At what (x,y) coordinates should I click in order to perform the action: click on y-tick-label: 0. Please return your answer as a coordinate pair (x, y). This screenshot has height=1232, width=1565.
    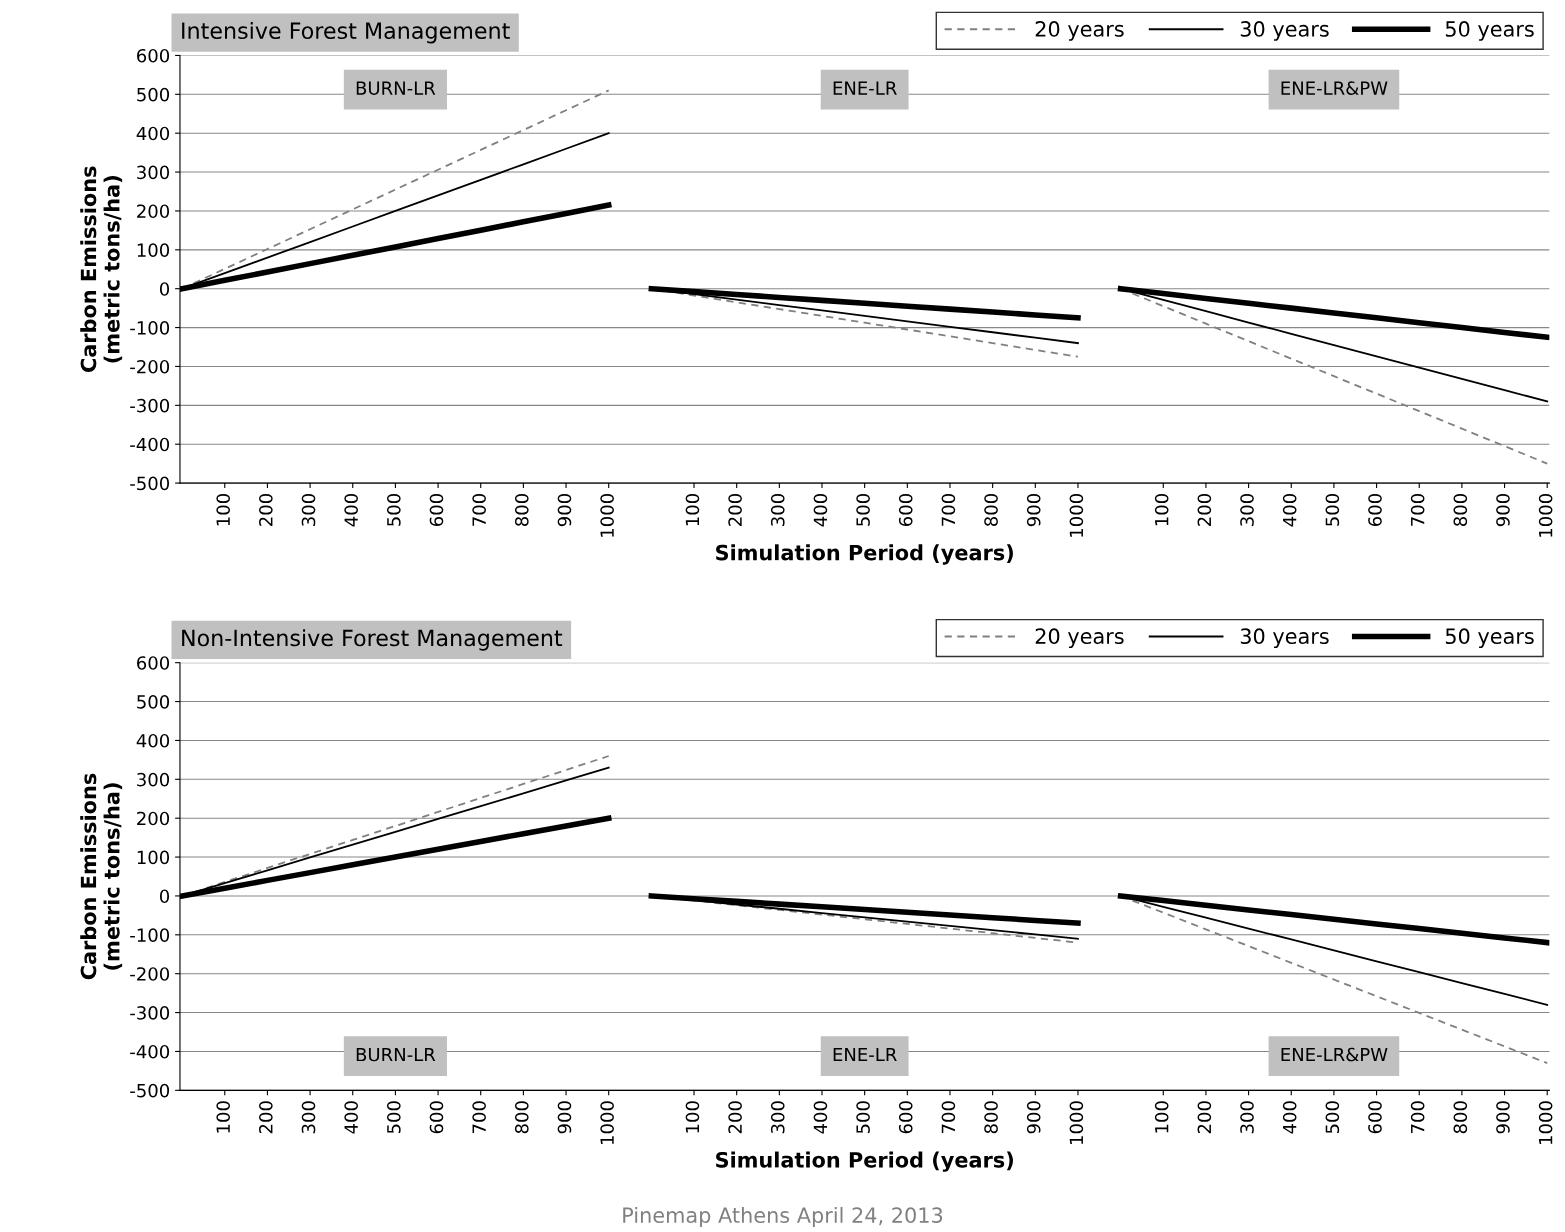
    Looking at the image, I should click on (164, 896).